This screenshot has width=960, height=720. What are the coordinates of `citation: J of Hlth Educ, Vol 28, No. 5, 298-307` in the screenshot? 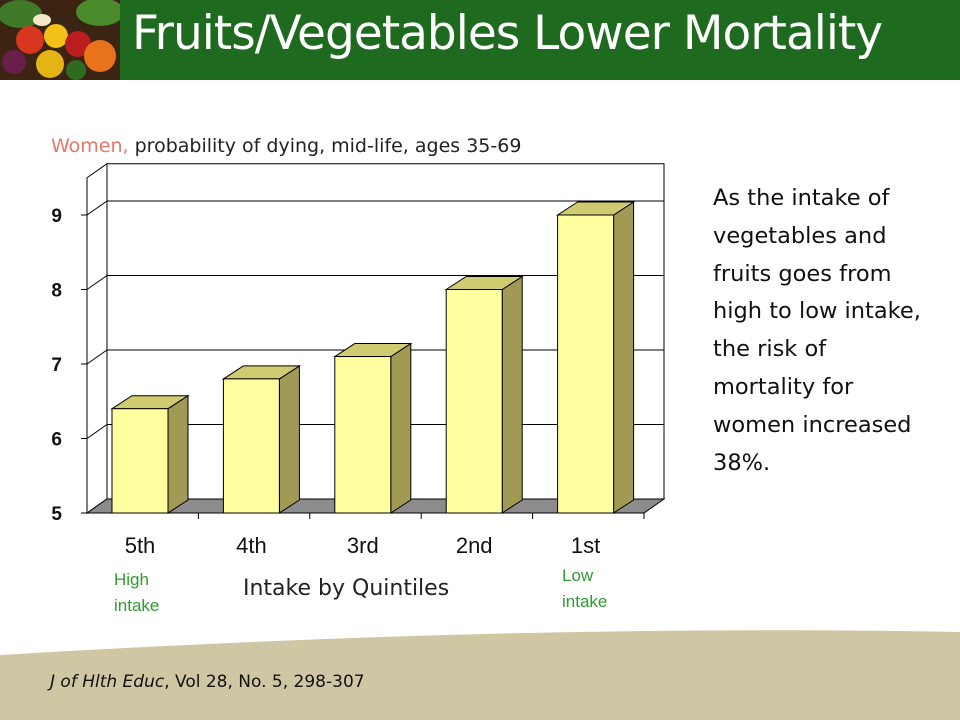 It's located at (207, 682).